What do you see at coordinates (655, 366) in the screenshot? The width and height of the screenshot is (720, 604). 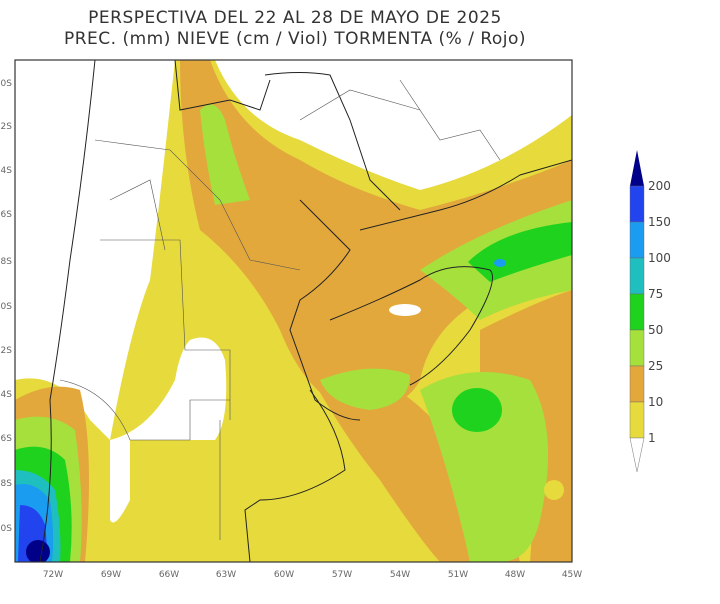 I see `legend-label: 25` at bounding box center [655, 366].